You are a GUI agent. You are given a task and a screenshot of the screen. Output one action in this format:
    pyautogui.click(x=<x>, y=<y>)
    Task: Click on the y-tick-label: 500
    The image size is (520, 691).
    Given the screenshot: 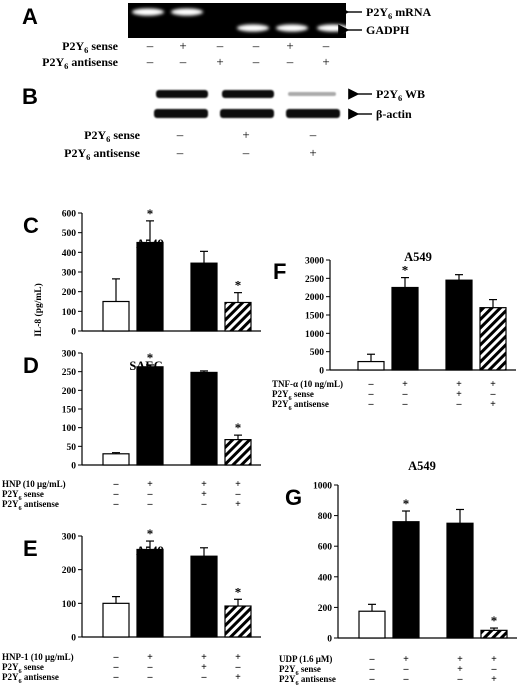 What is the action you would take?
    pyautogui.click(x=317, y=353)
    